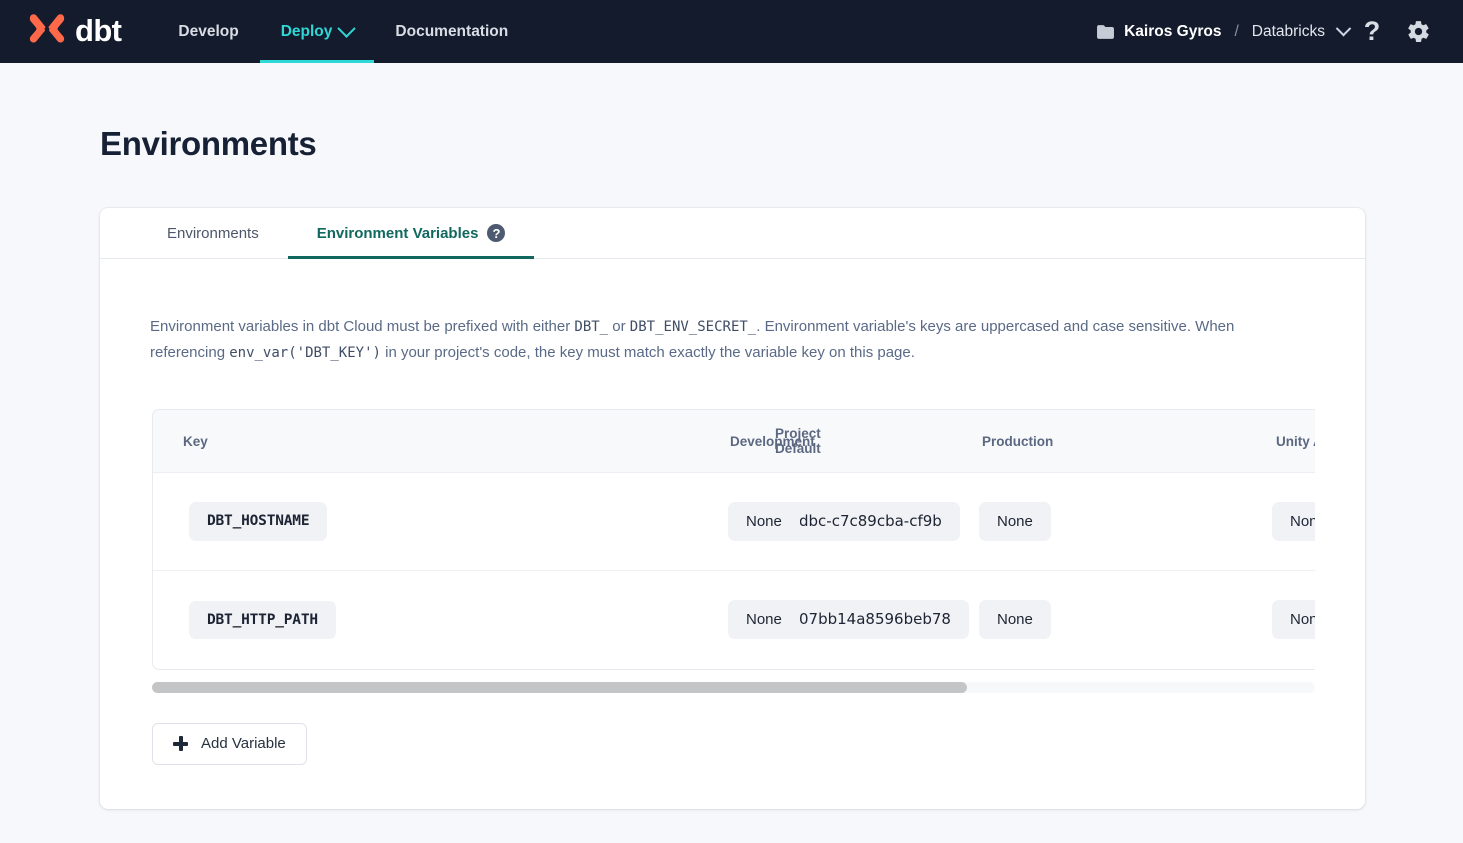 This screenshot has height=843, width=1463. I want to click on project-name: Databricks, so click(1288, 31).